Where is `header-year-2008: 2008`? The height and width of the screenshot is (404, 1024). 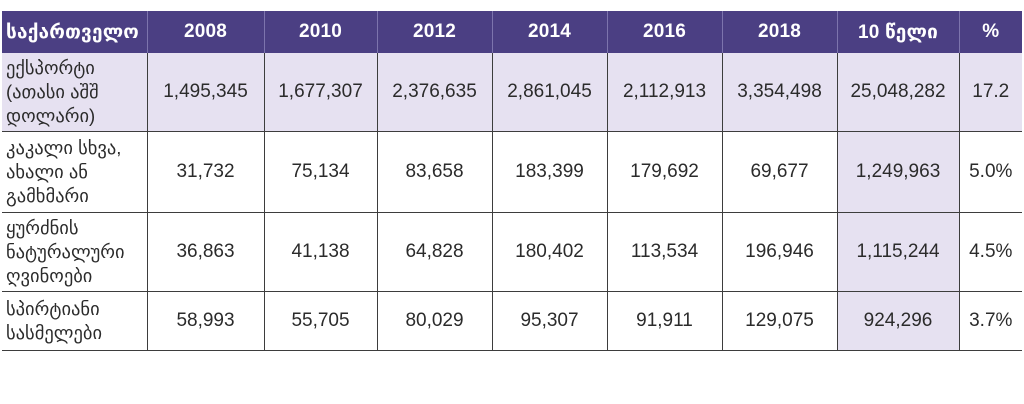
header-year-2008: 2008 is located at coordinates (206, 32).